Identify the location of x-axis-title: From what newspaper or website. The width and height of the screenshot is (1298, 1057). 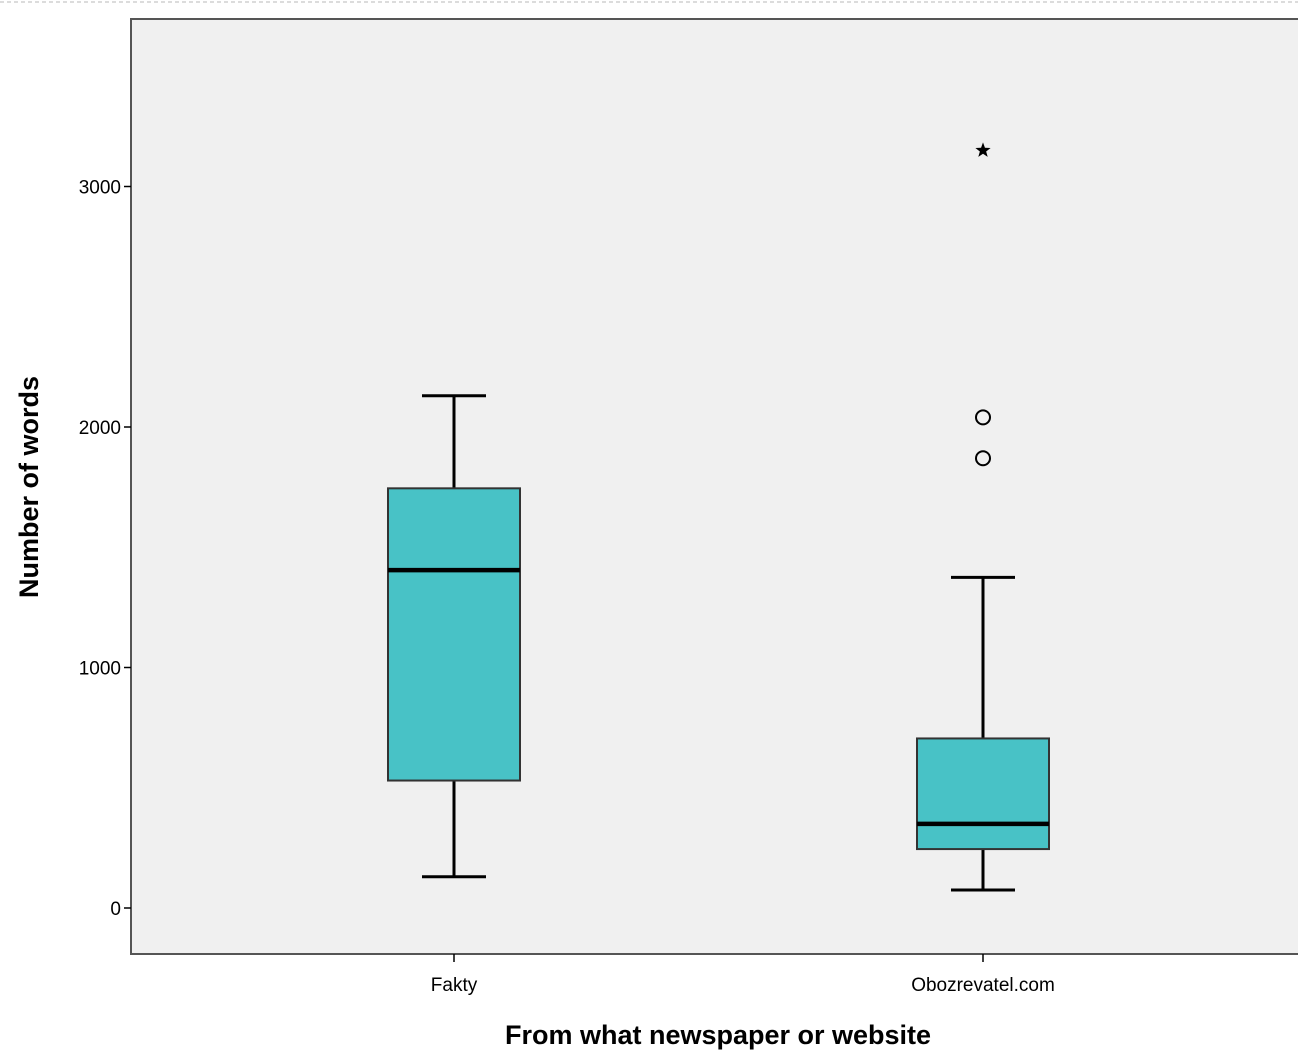
(718, 1035).